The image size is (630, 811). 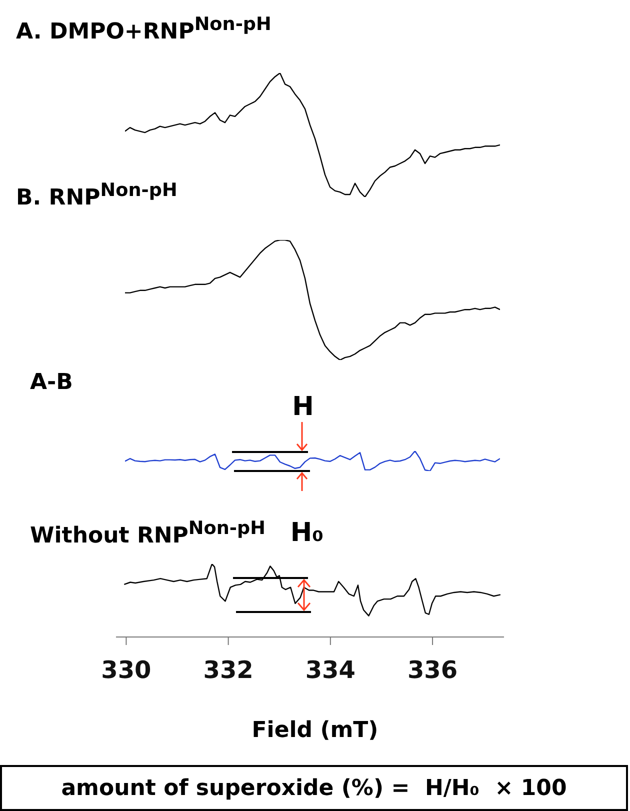 I want to click on chart-title: Without RNP$^{Non-pH}$, so click(x=148, y=533).